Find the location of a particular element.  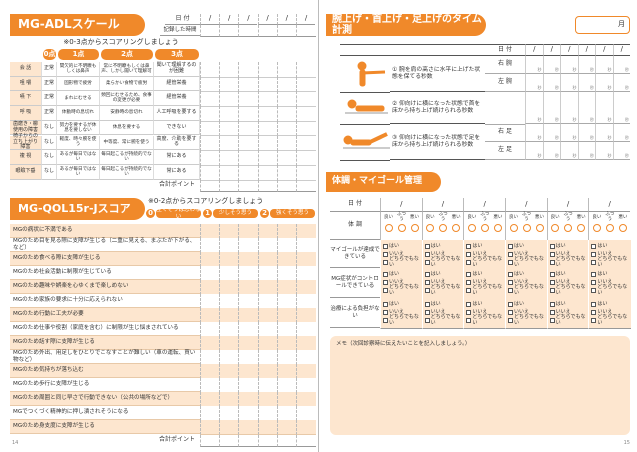

figure-cell is located at coordinates (365, 108).